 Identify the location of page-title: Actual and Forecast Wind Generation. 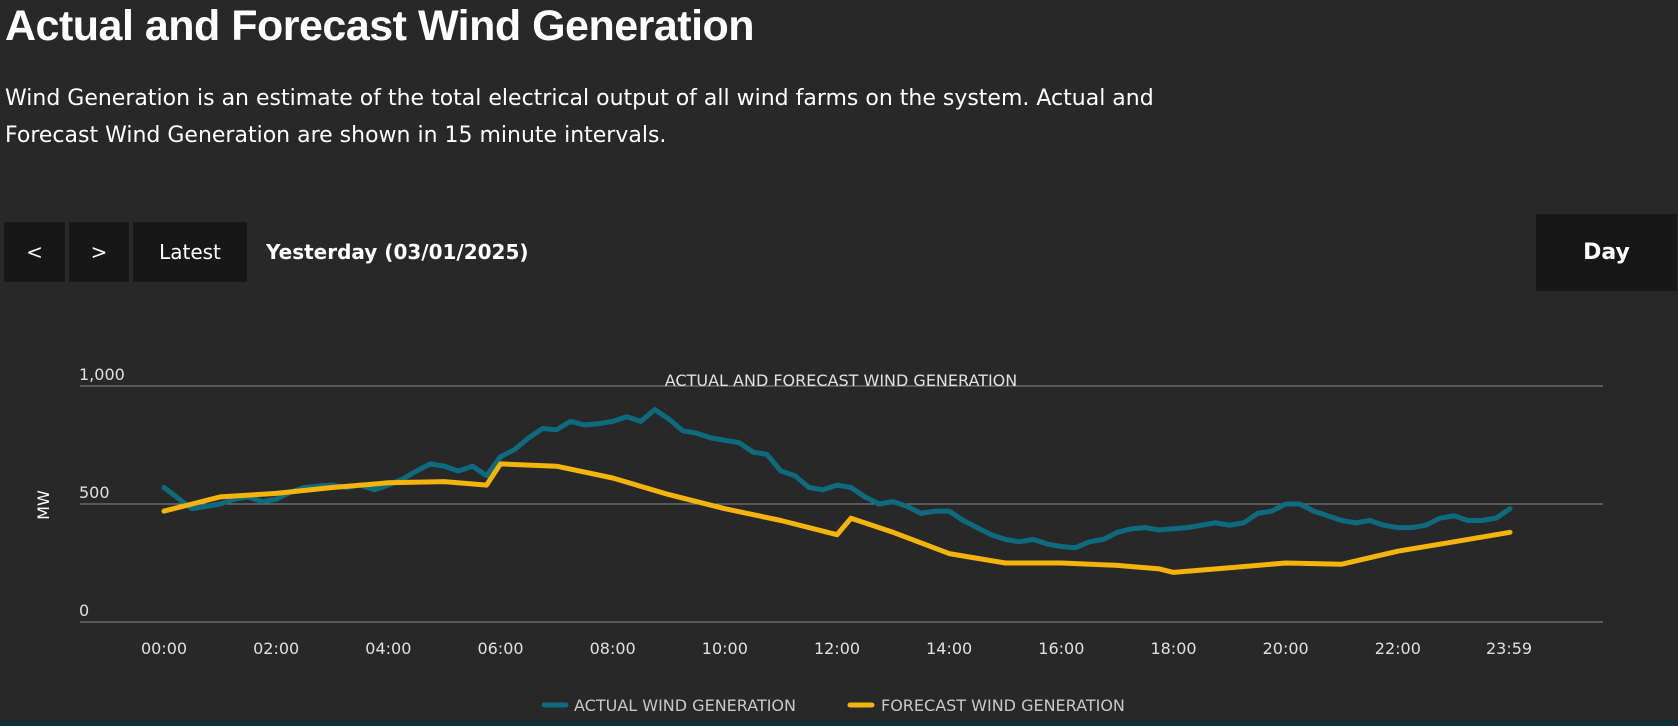
(380, 26).